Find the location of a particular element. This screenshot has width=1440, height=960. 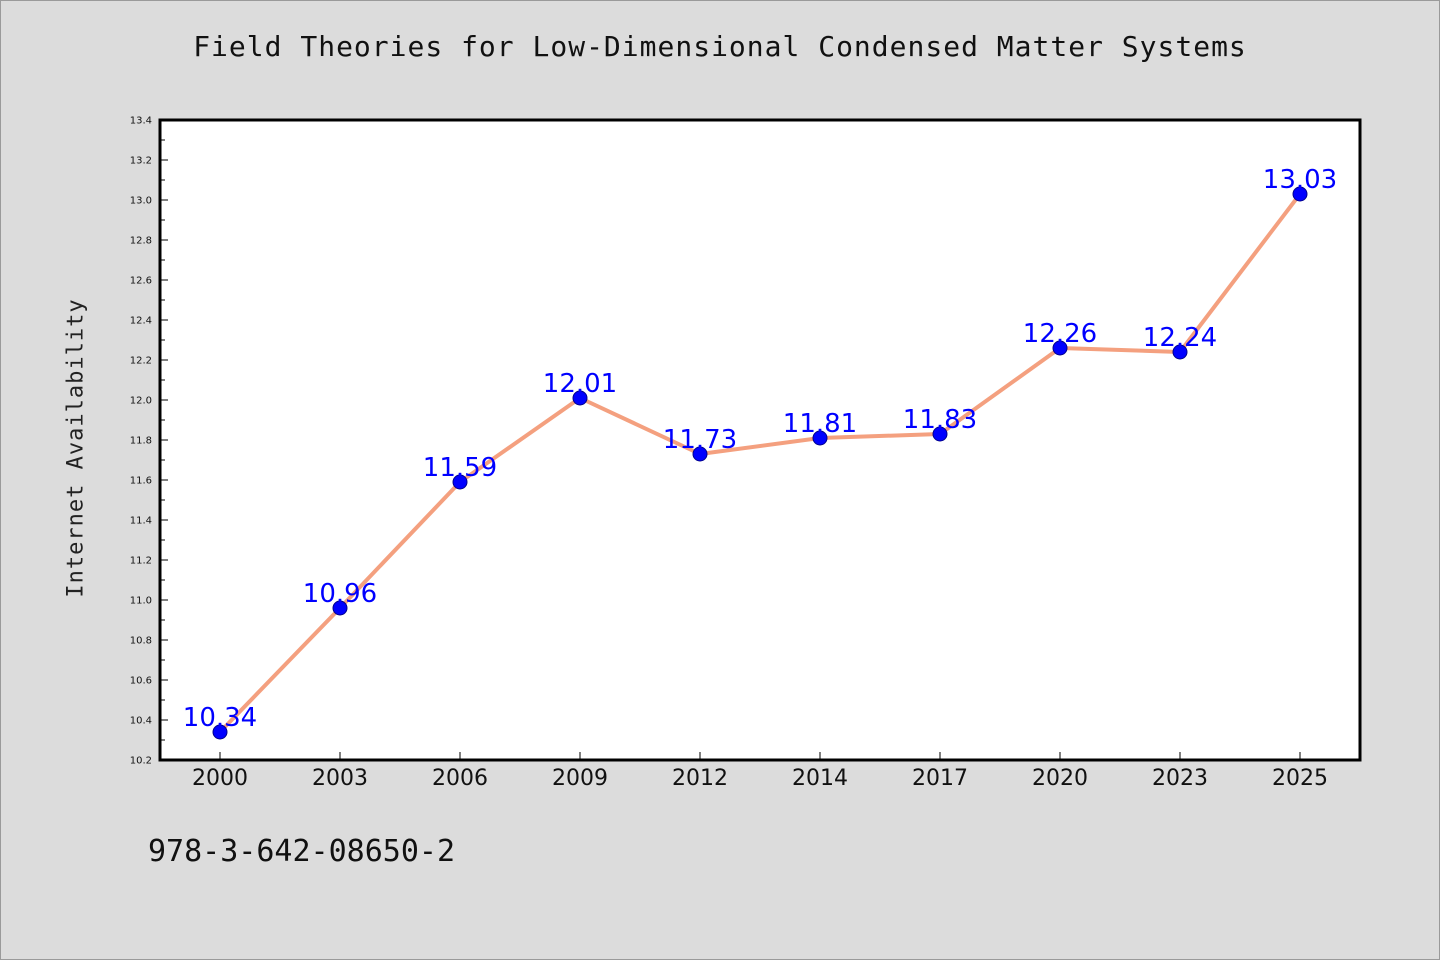

x-tick-label: 2009 is located at coordinates (580, 778).